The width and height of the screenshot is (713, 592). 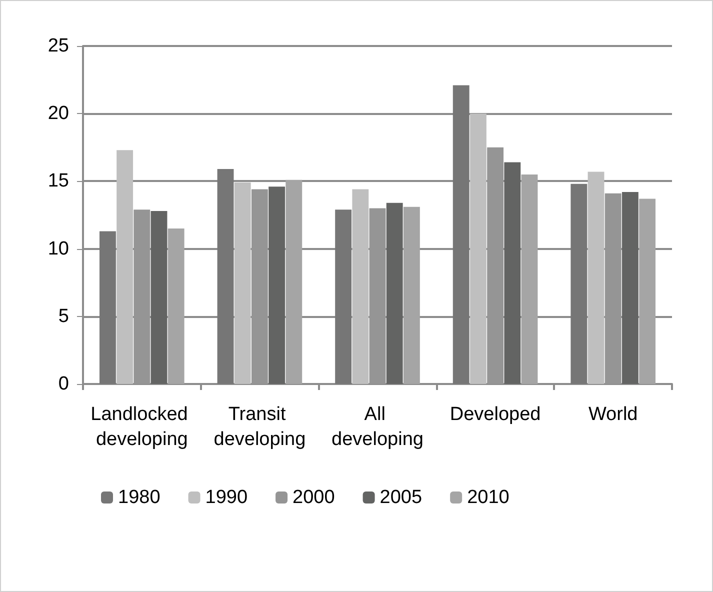 I want to click on y-tick-label: 20, so click(x=58, y=113).